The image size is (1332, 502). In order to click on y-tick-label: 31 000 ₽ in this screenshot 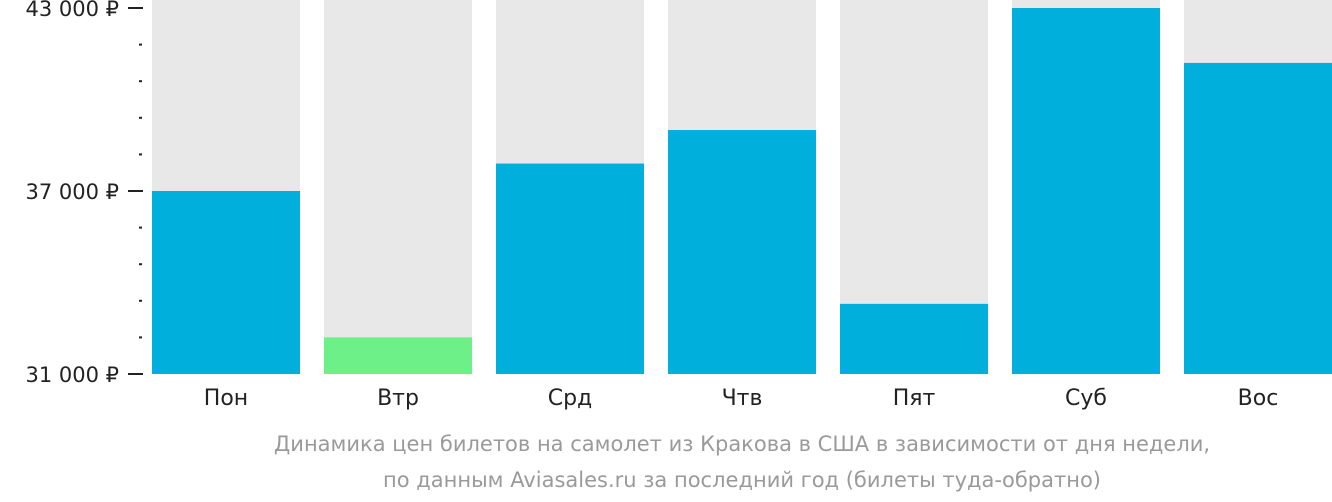, I will do `click(72, 375)`.